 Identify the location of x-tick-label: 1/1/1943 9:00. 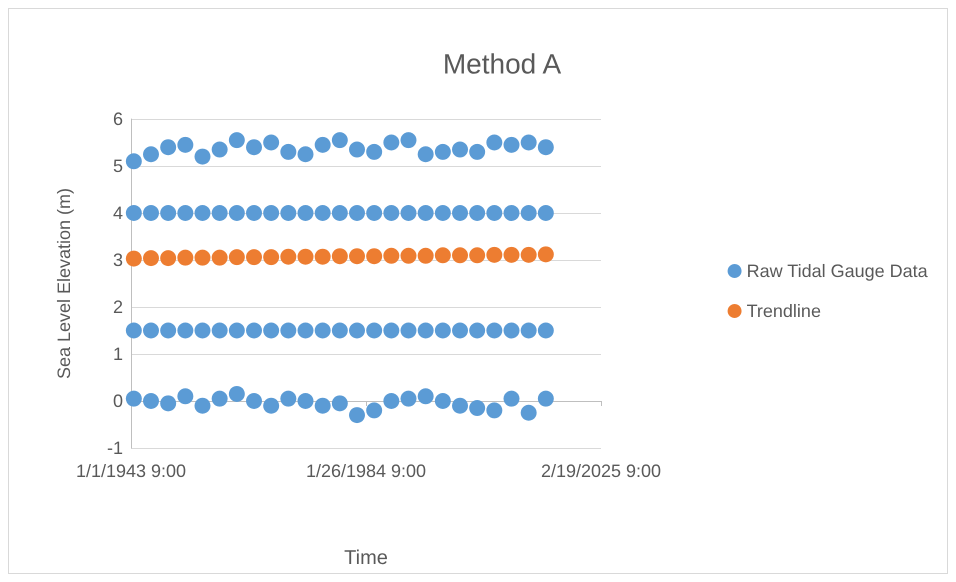
(131, 471).